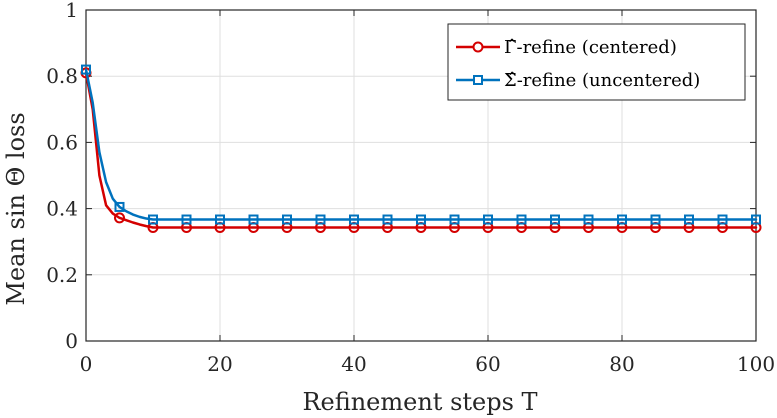  I want to click on legend-label-1: Σ̂-refine (uncentered), so click(602, 80).